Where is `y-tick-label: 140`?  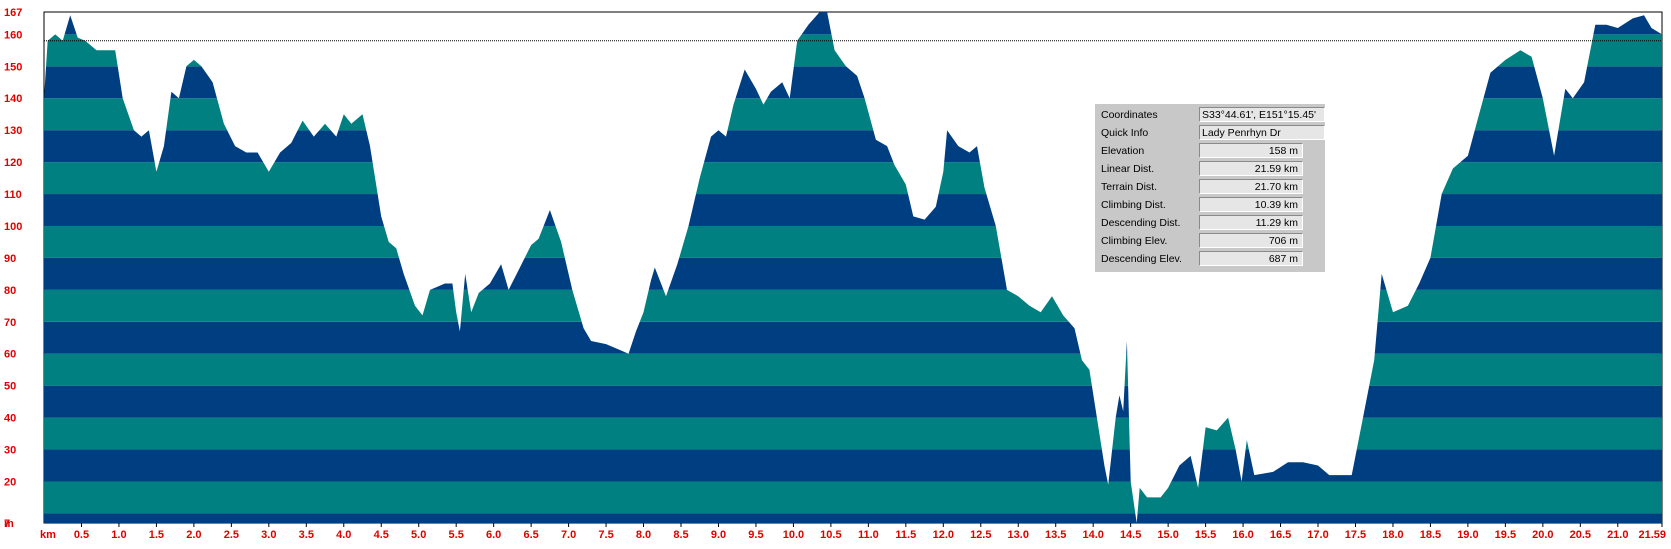 y-tick-label: 140 is located at coordinates (13, 99).